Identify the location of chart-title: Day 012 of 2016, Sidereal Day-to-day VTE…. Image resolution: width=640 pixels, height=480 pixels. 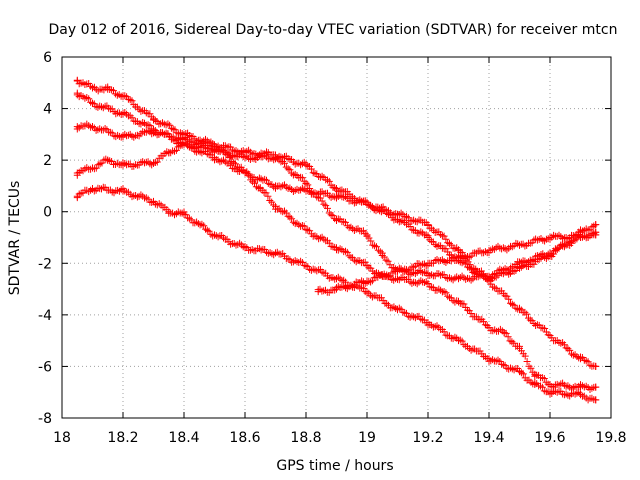
(333, 30).